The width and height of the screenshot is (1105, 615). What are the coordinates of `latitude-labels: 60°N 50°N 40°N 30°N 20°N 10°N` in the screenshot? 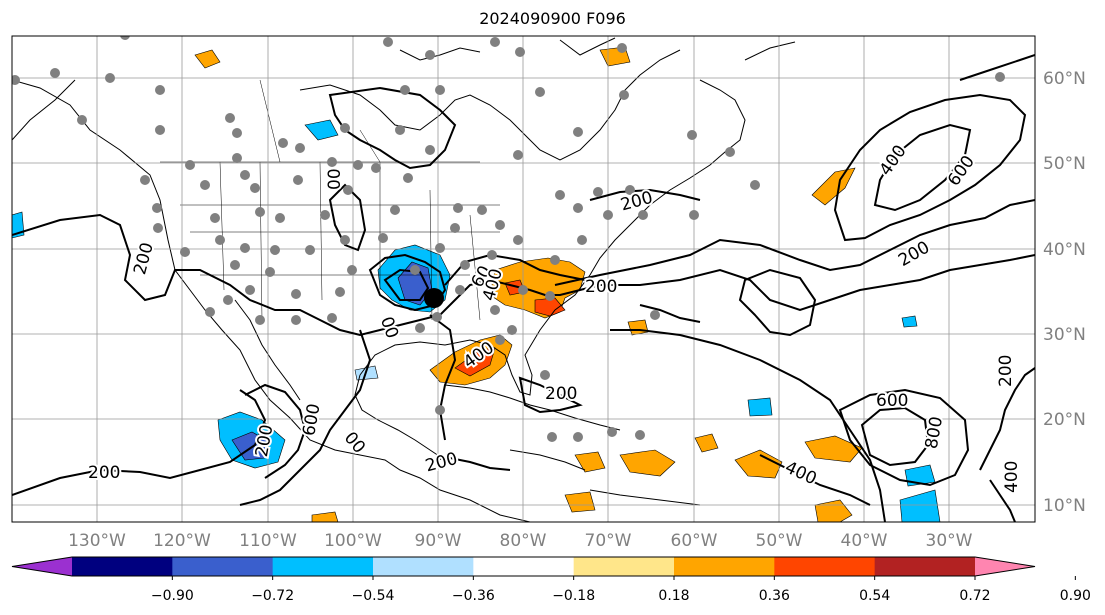 It's located at (1064, 292).